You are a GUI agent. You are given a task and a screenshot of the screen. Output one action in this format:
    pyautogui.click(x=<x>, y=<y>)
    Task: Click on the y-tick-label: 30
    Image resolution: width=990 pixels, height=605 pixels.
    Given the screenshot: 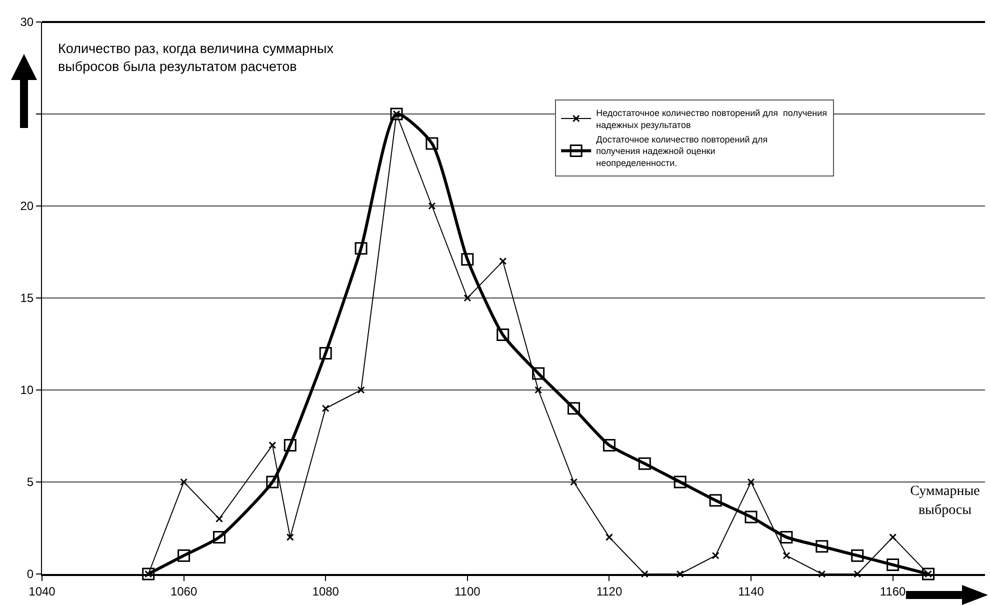 What is the action you would take?
    pyautogui.click(x=27, y=22)
    